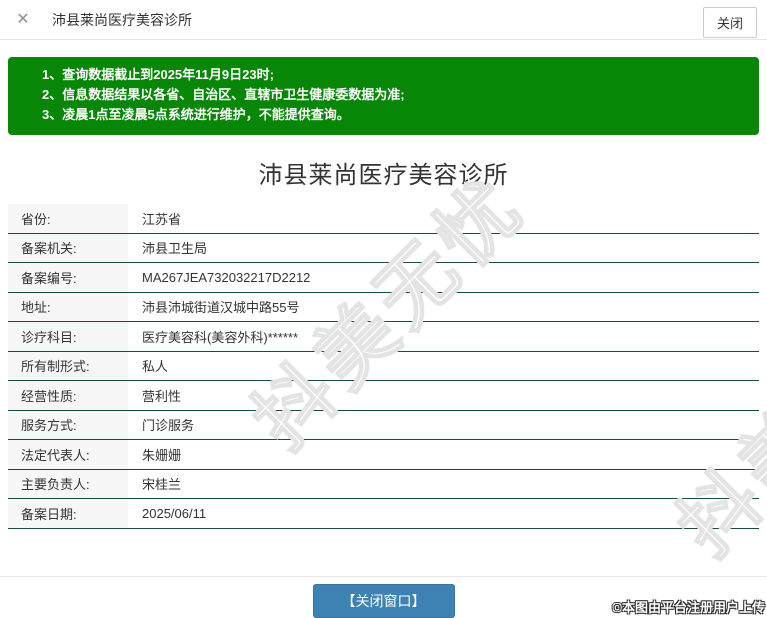 Image resolution: width=767 pixels, height=618 pixels. Describe the element at coordinates (221, 308) in the screenshot. I see `field-value: 沛县沛城街道汉城中路55号` at that location.